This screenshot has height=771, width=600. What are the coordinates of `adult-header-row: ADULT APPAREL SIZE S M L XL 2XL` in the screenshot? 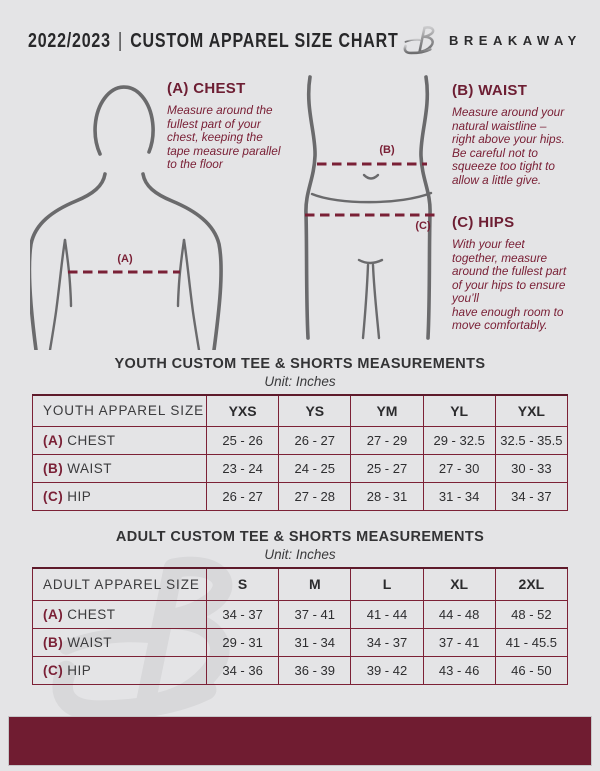 It's located at (300, 584).